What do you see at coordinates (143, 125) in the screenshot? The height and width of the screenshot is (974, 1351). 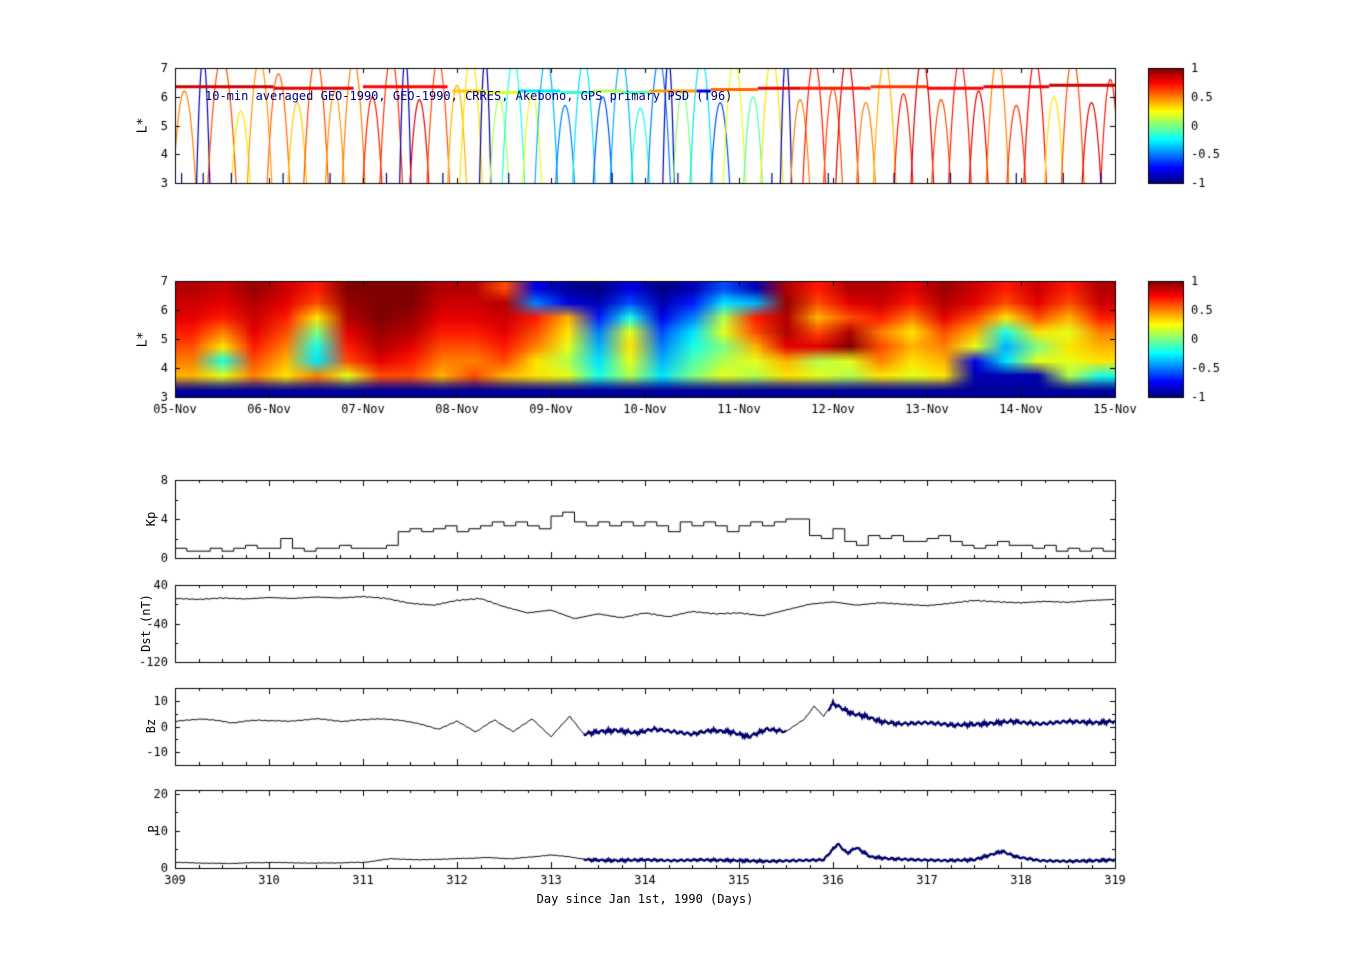 I see `panel1-ylabel: L*` at bounding box center [143, 125].